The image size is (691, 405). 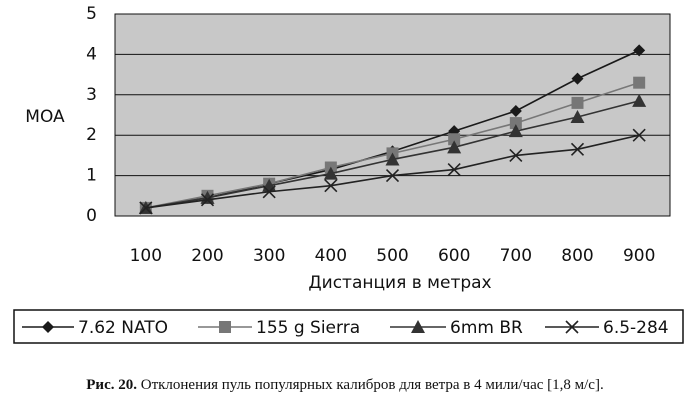 What do you see at coordinates (577, 256) in the screenshot?
I see `x-tick-label: 800` at bounding box center [577, 256].